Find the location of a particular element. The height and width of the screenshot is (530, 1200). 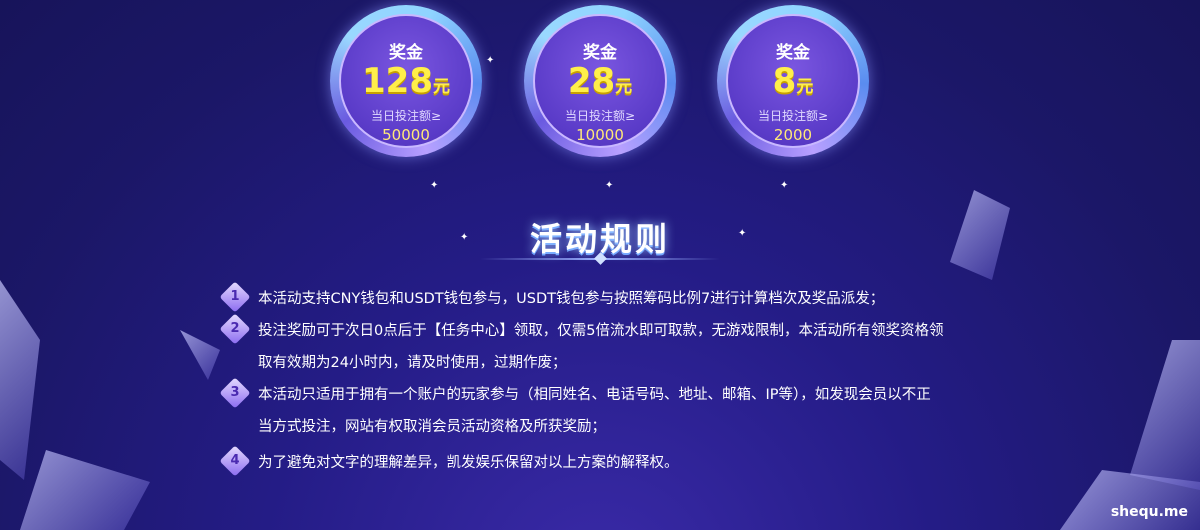

watermark: shequ.me is located at coordinates (1149, 512).